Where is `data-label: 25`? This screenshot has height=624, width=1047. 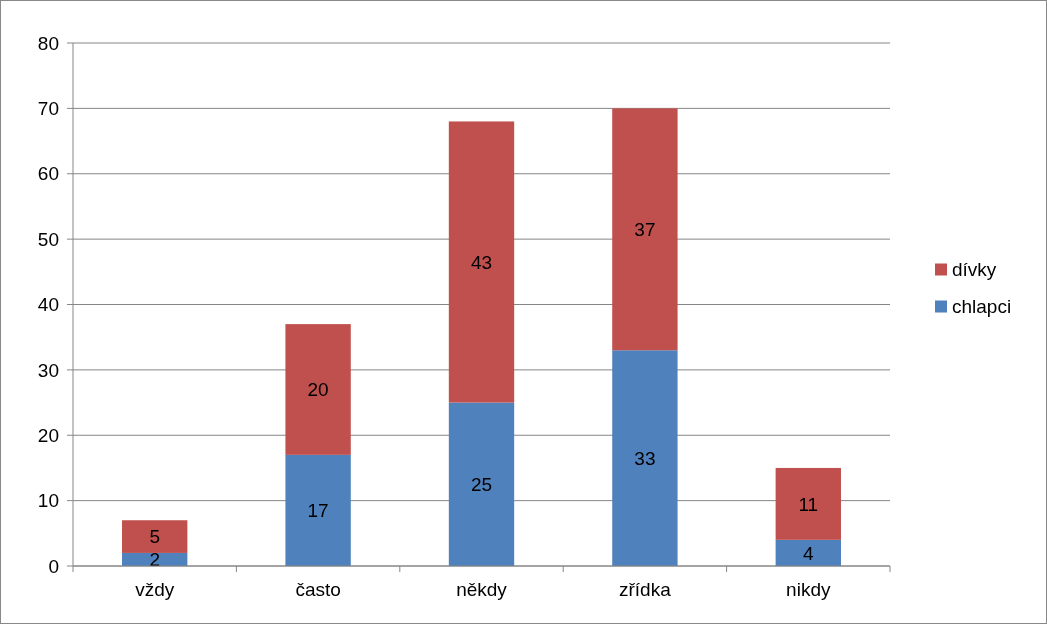
data-label: 25 is located at coordinates (481, 484).